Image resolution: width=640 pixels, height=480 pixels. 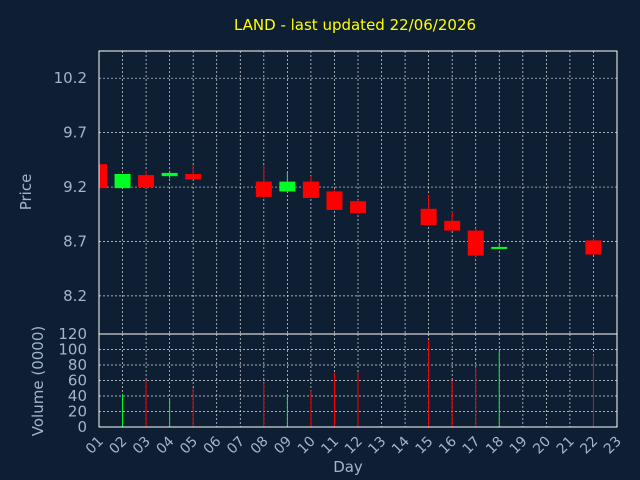 I want to click on price-tick-label: 9.2, so click(x=75, y=187).